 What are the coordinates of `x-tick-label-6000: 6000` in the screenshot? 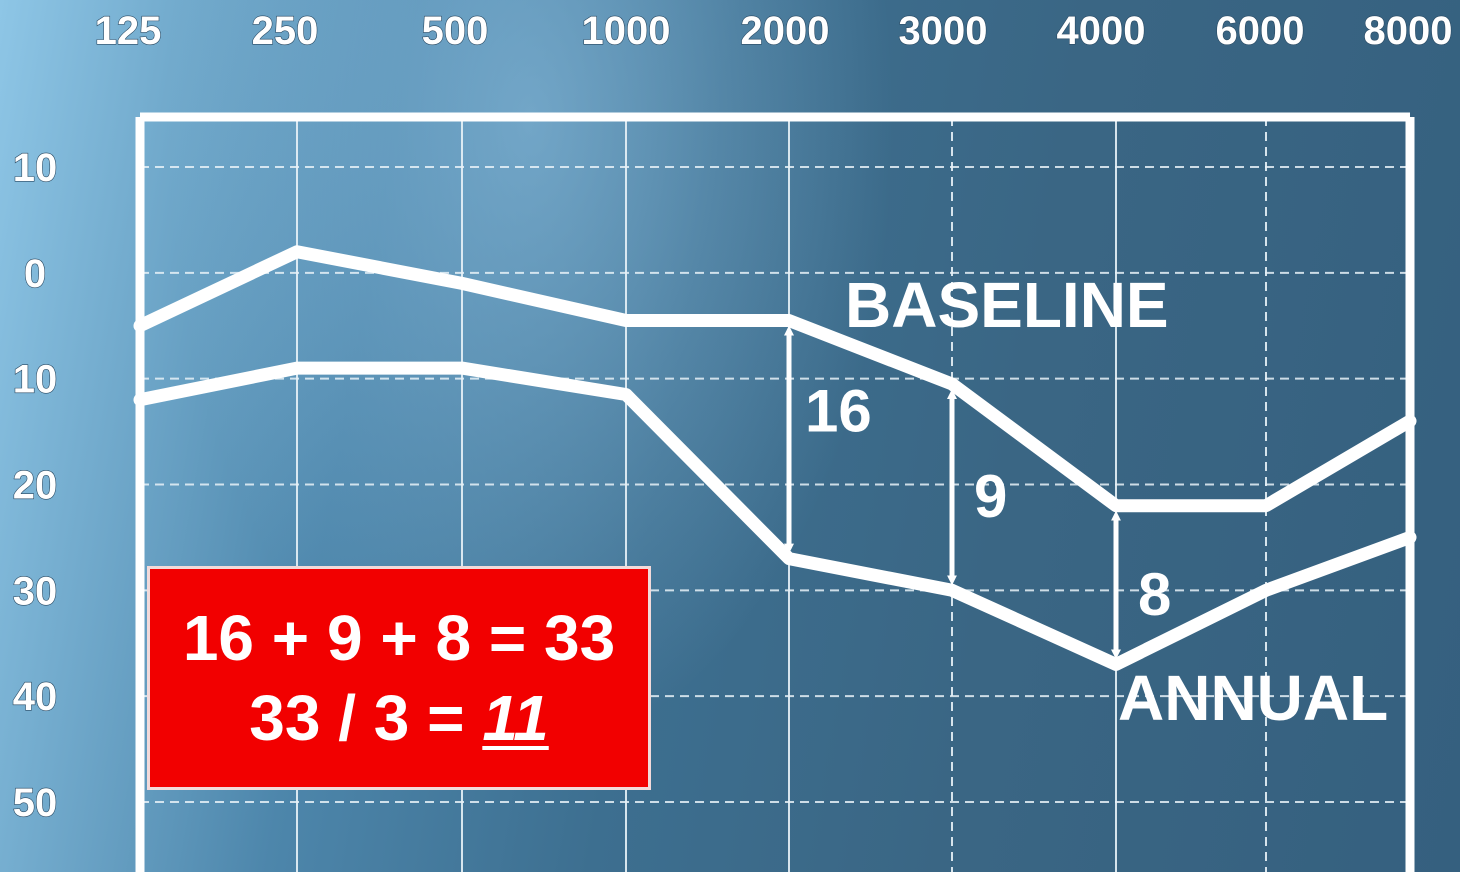 It's located at (1260, 31).